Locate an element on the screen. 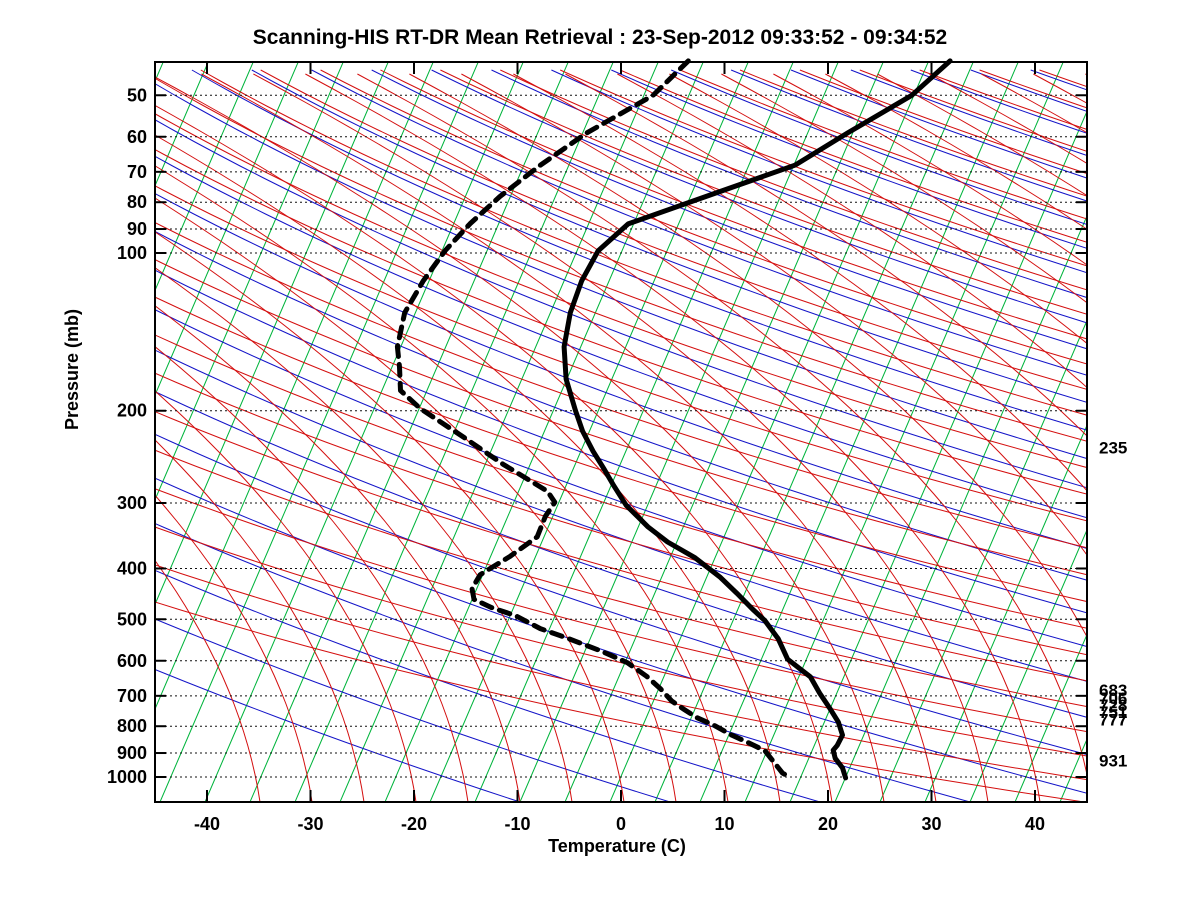 This screenshot has width=1200, height=900. temperature-tick-label: 0 is located at coordinates (621, 824).